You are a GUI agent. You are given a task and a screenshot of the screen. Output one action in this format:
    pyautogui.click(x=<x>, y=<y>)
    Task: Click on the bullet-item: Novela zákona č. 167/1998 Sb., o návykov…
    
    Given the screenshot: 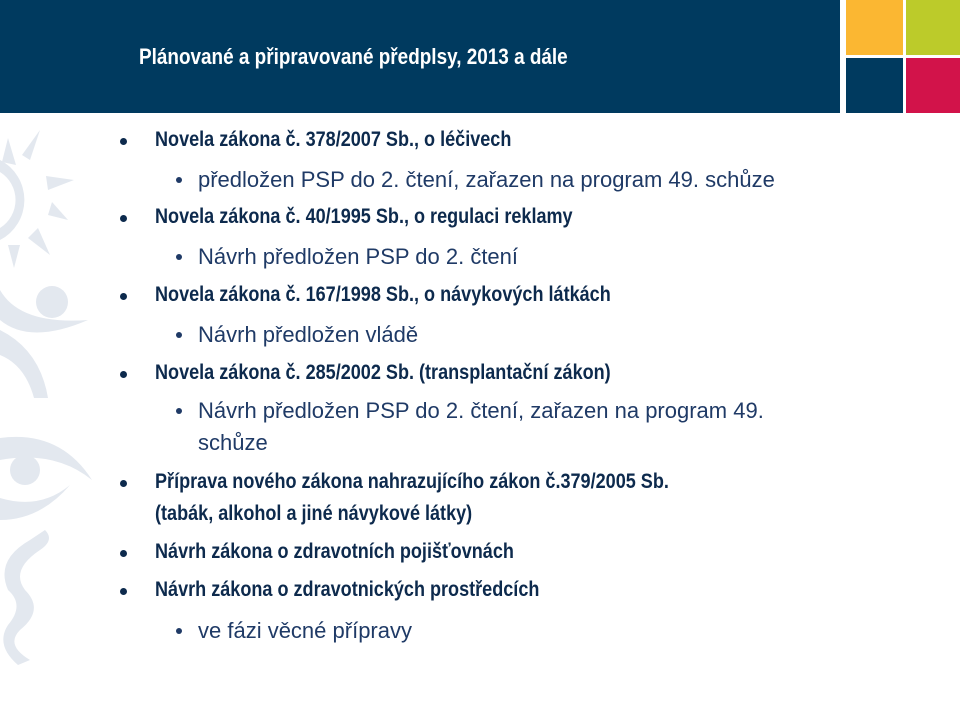 What is the action you would take?
    pyautogui.click(x=383, y=294)
    